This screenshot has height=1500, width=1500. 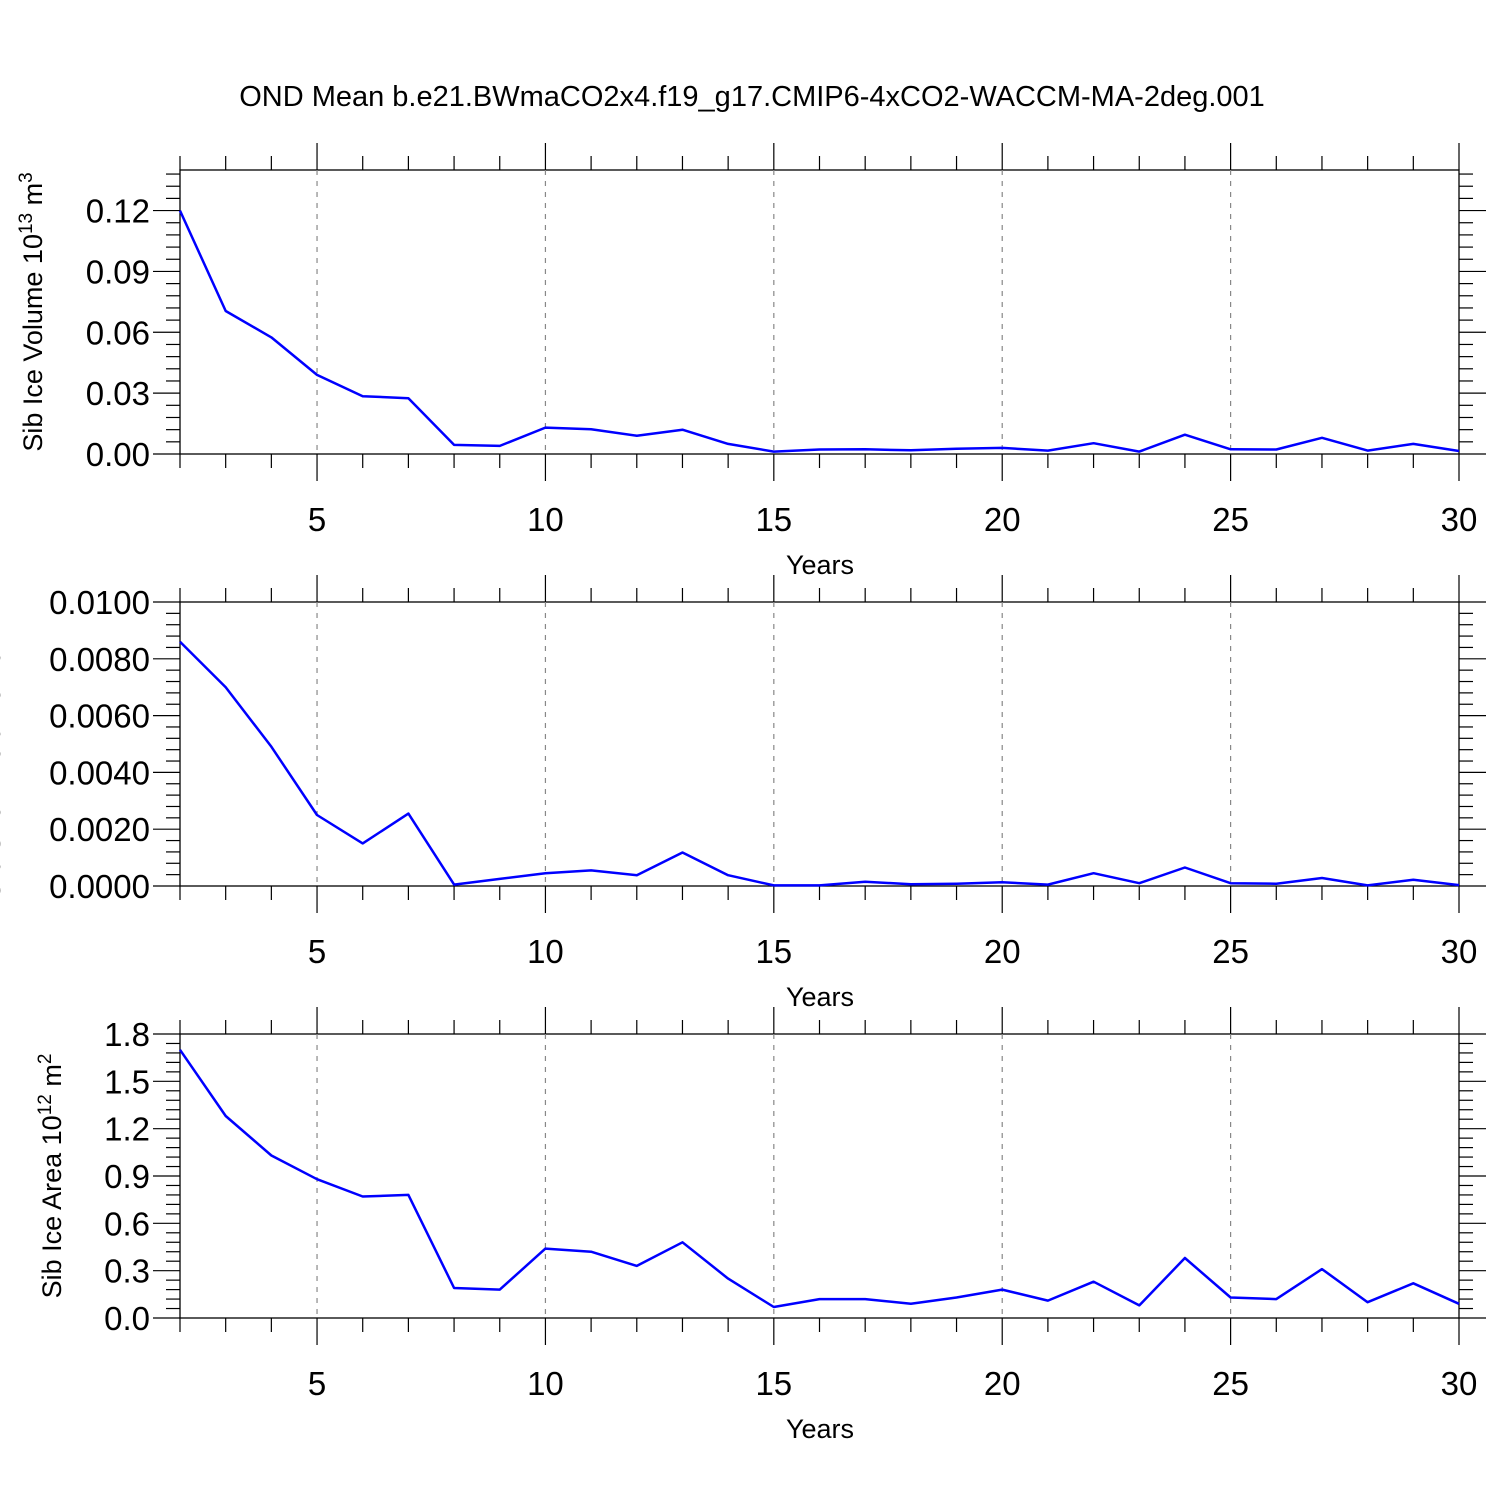 I want to click on y-tick-label: 0.0060, so click(x=99, y=716).